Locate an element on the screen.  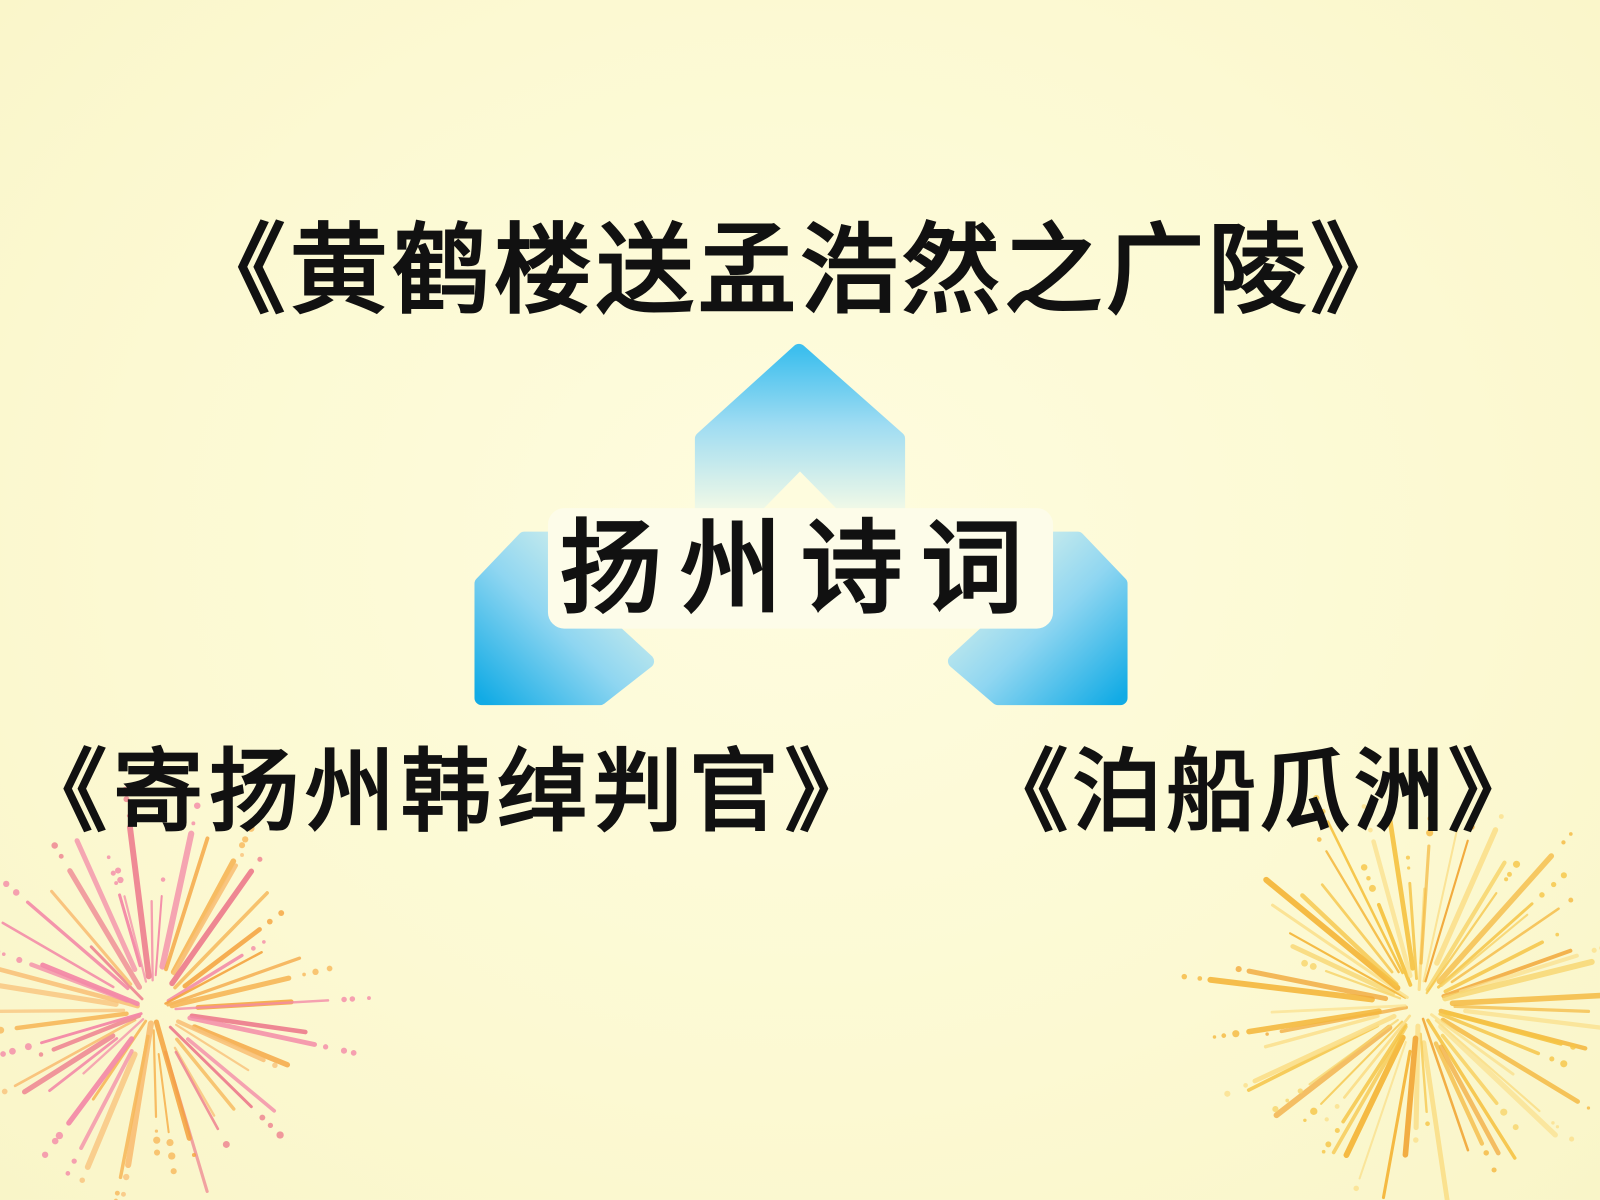
firework-left-icon is located at coordinates (185, 993).